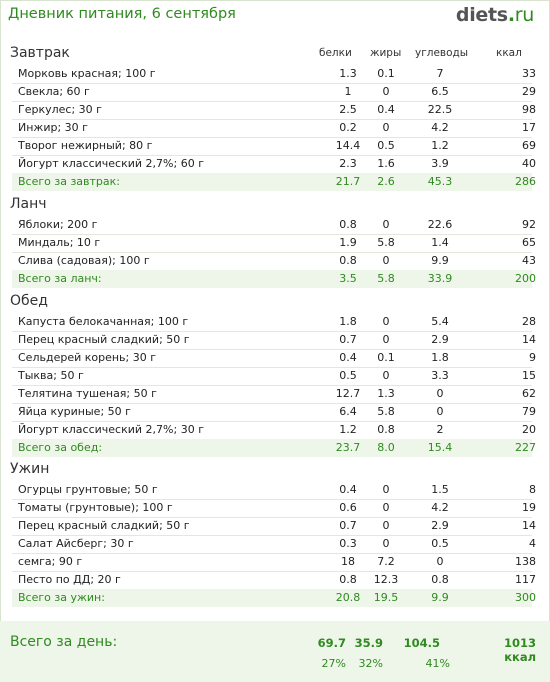  I want to click on food-name: Йогурт классический 2,7%; 60 г, so click(111, 163).